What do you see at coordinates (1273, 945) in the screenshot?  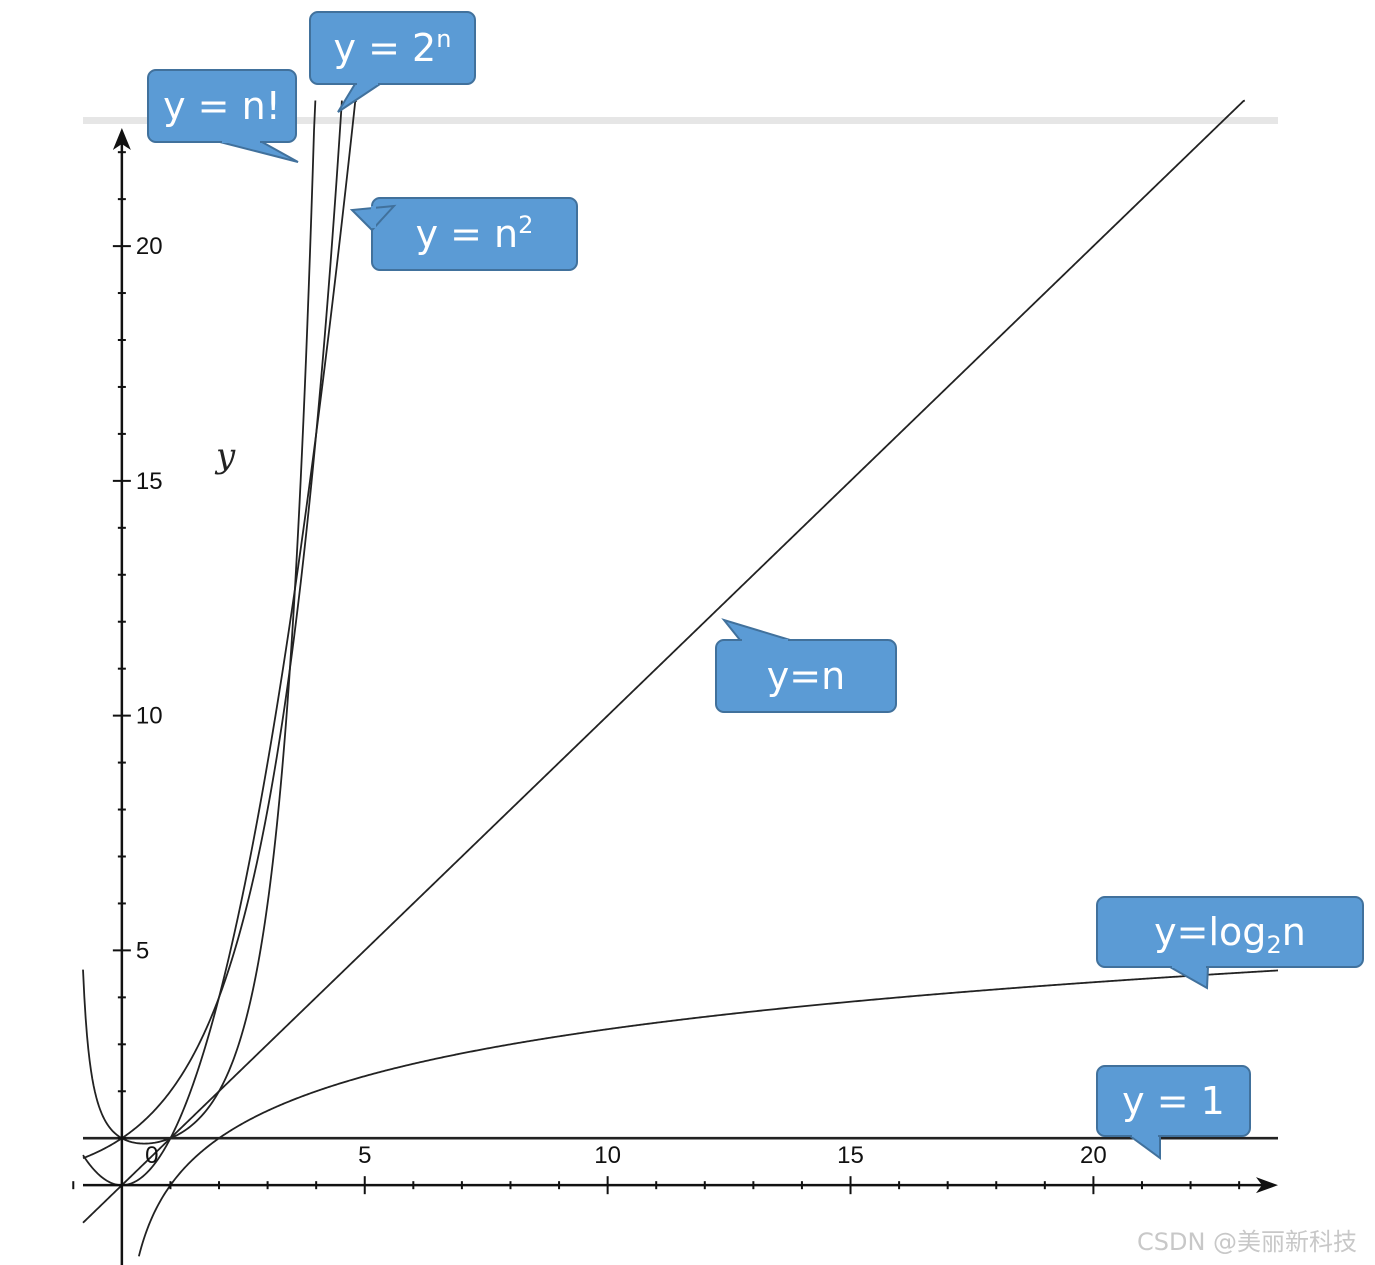 I see `callout-label-subscript: 2` at bounding box center [1273, 945].